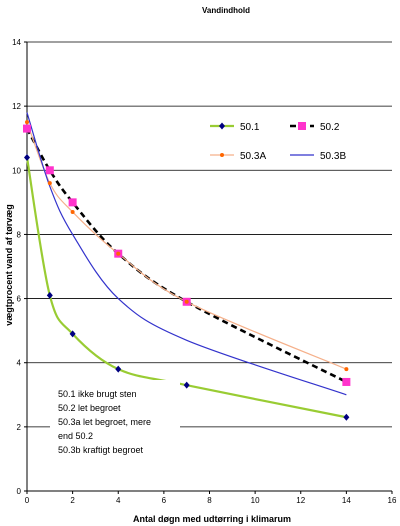 The height and width of the screenshot is (526, 400). I want to click on annotation-line: 50.2 let begroet, so click(89, 408).